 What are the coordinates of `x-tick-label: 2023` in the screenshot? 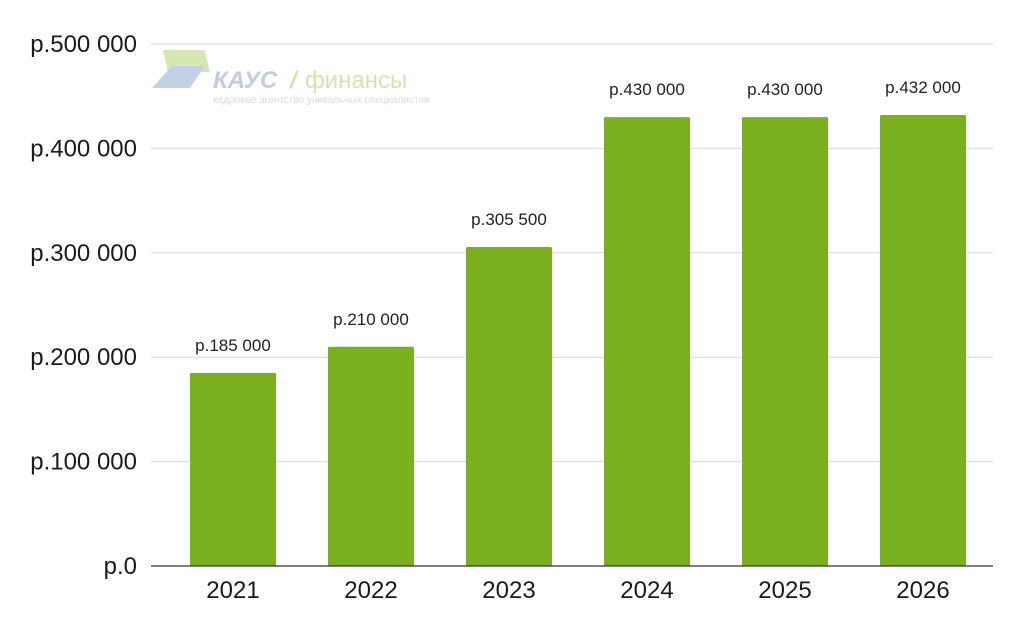 It's located at (508, 590).